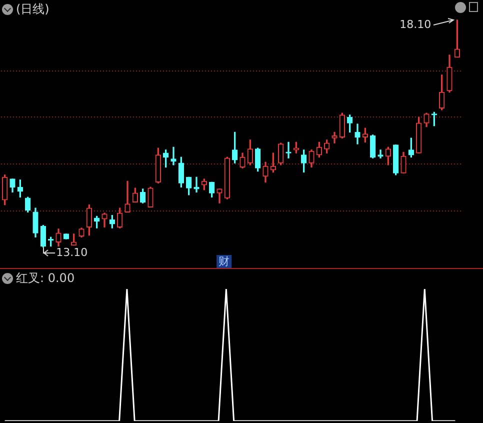  What do you see at coordinates (33, 9) in the screenshot?
I see `chart-title: (日线)` at bounding box center [33, 9].